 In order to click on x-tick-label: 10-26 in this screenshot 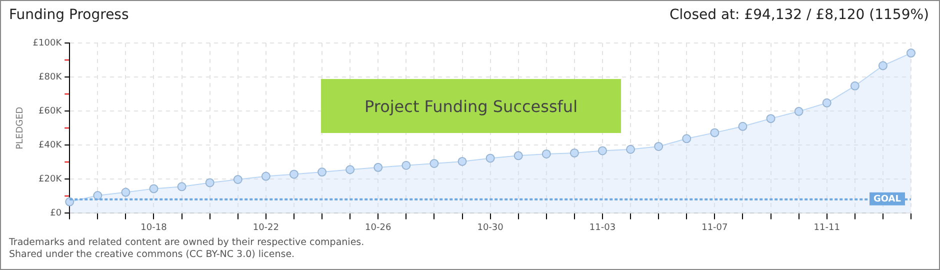, I will do `click(378, 227)`.